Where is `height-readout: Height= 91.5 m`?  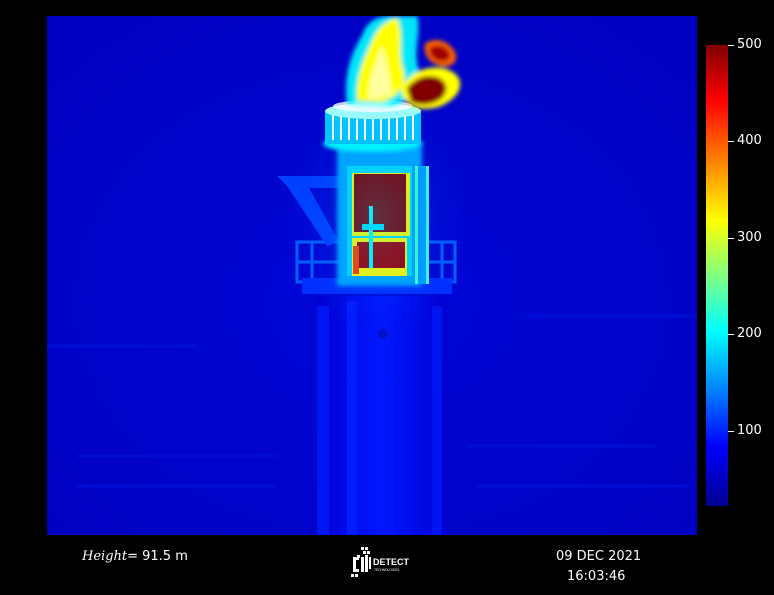
height-readout: Height= 91.5 m is located at coordinates (135, 556).